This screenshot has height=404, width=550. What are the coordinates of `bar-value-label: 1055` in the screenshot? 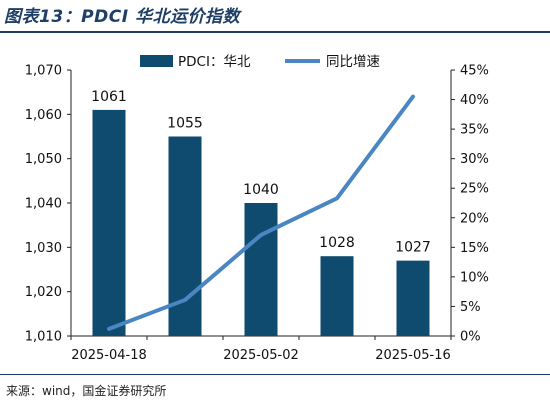 It's located at (185, 124).